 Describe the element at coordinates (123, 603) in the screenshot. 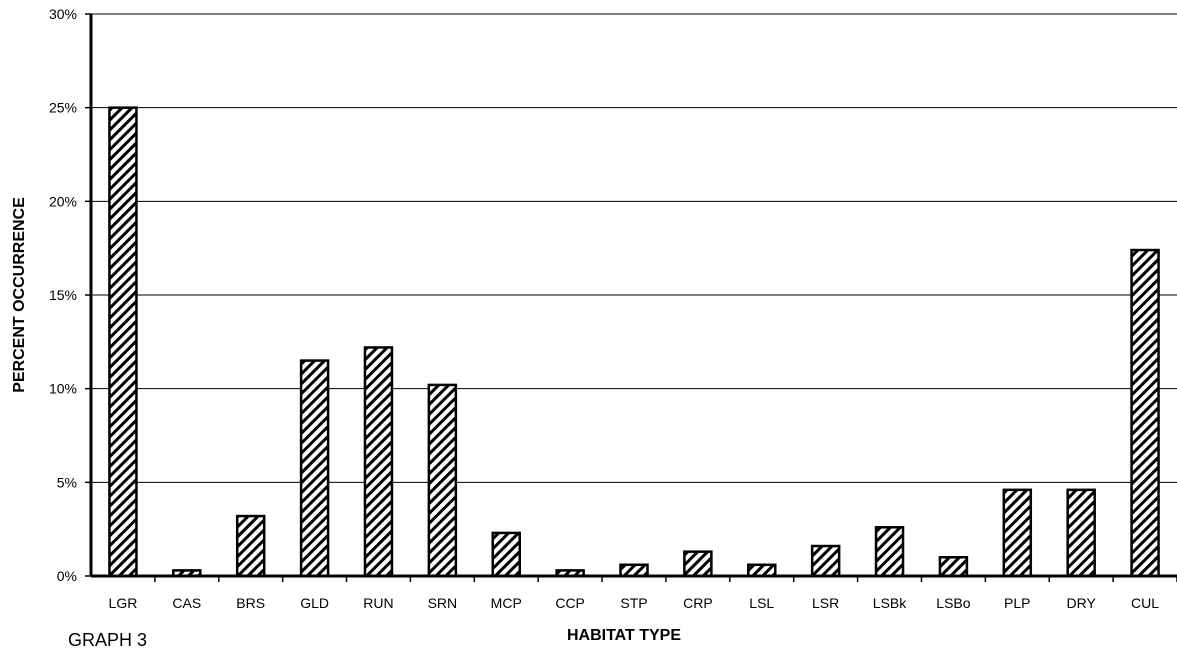

I see `x-tick-label: LGR` at that location.